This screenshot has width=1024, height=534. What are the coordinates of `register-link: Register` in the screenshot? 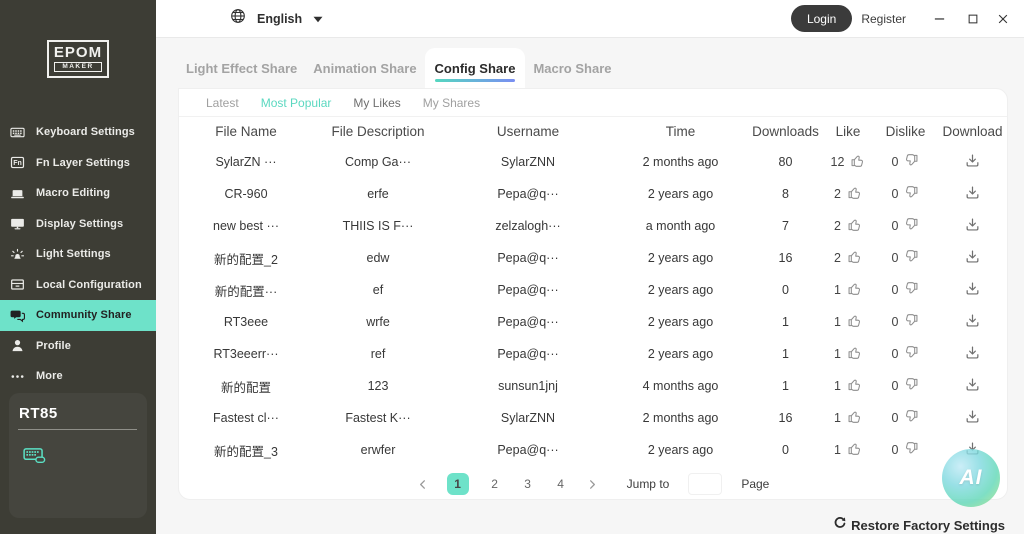 It's located at (883, 18).